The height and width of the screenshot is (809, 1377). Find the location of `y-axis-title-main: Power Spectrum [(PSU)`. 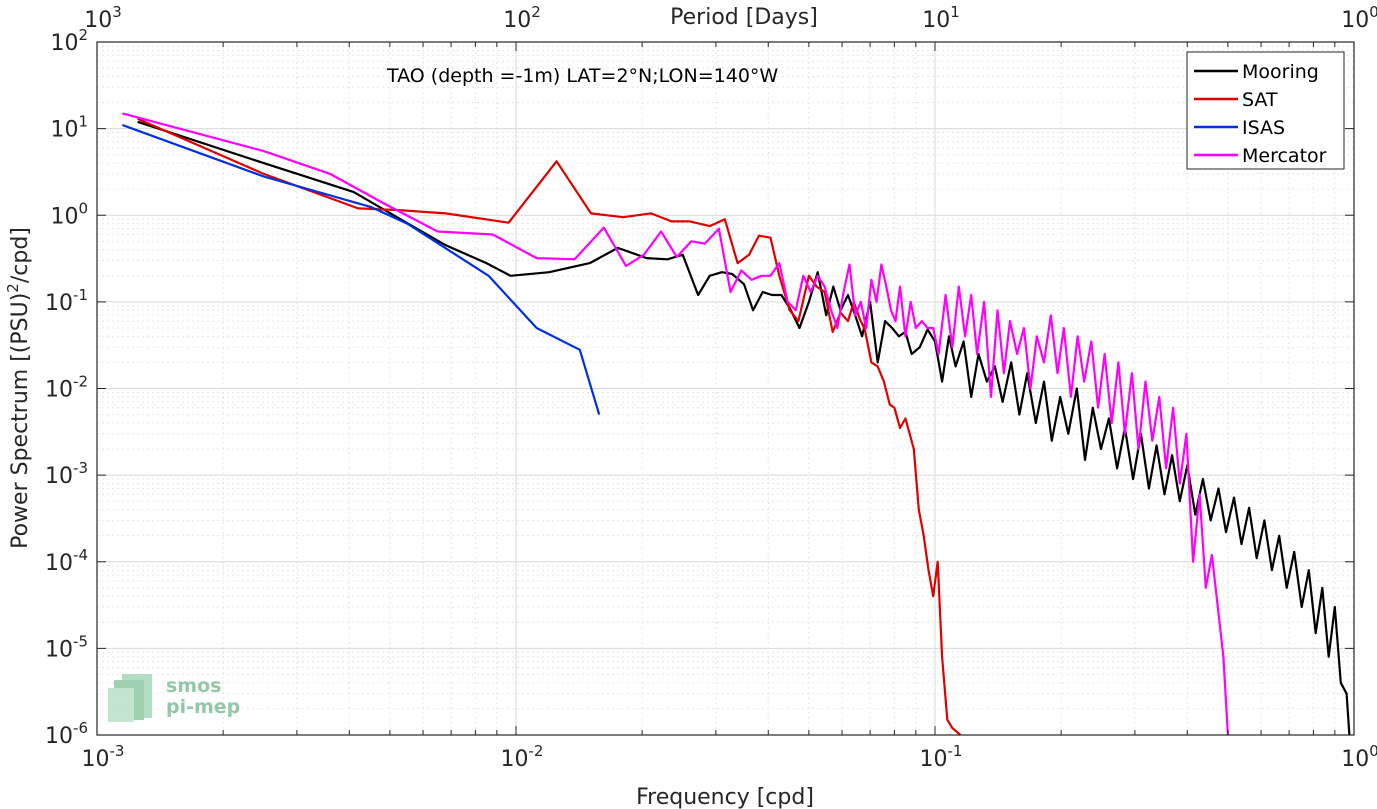

y-axis-title-main: Power Spectrum [(PSU) is located at coordinates (20, 421).